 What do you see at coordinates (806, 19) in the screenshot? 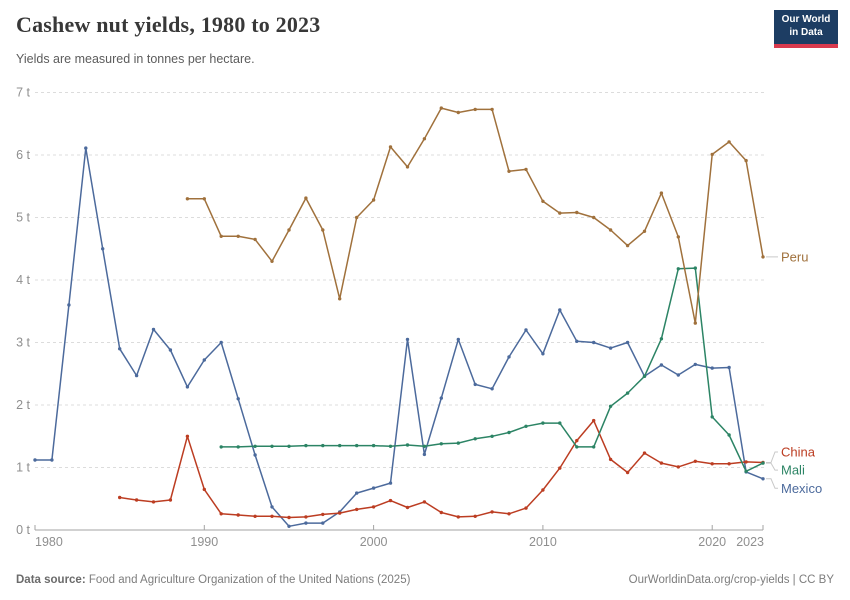
I see `owid-logo-line1: Our World` at bounding box center [806, 19].